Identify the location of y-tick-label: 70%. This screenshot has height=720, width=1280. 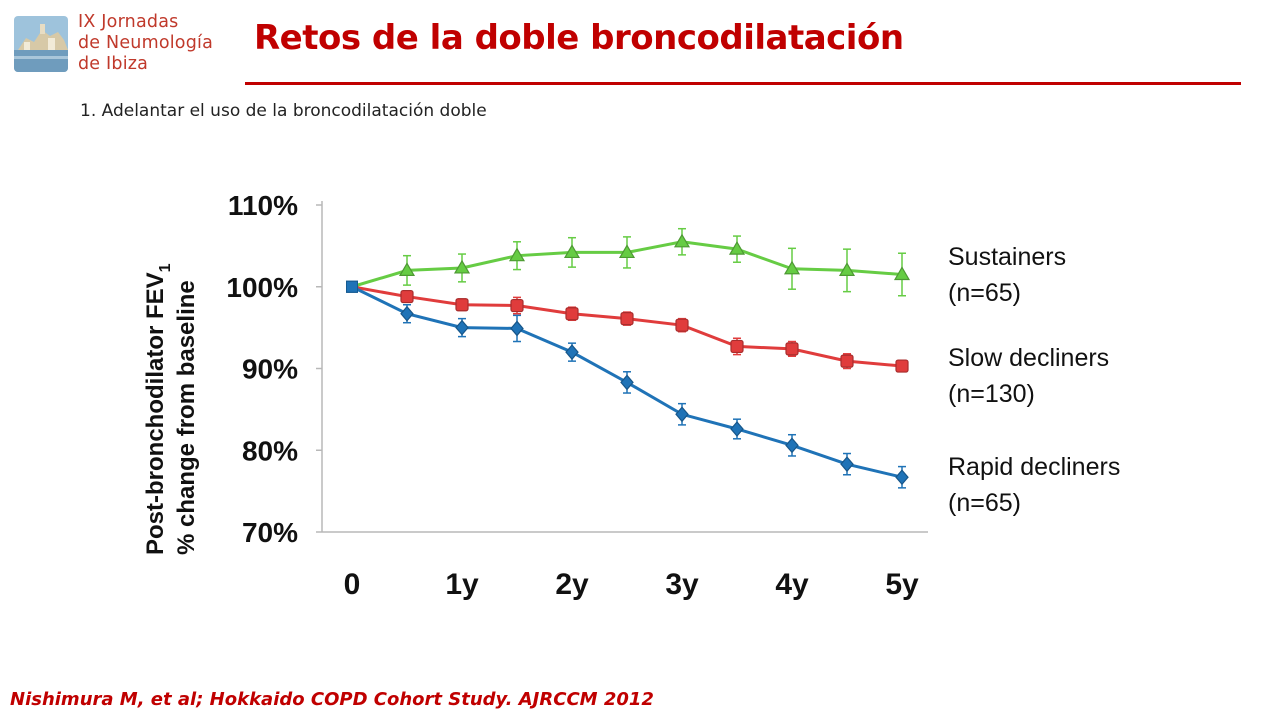
(270, 532).